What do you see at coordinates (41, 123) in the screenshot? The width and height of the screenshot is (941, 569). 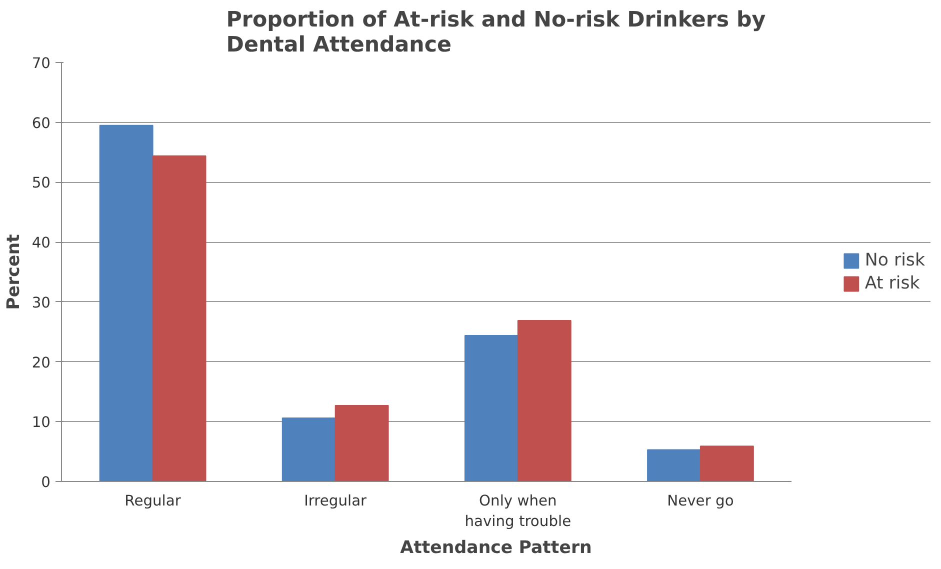 I see `y-tick-label: 60` at bounding box center [41, 123].